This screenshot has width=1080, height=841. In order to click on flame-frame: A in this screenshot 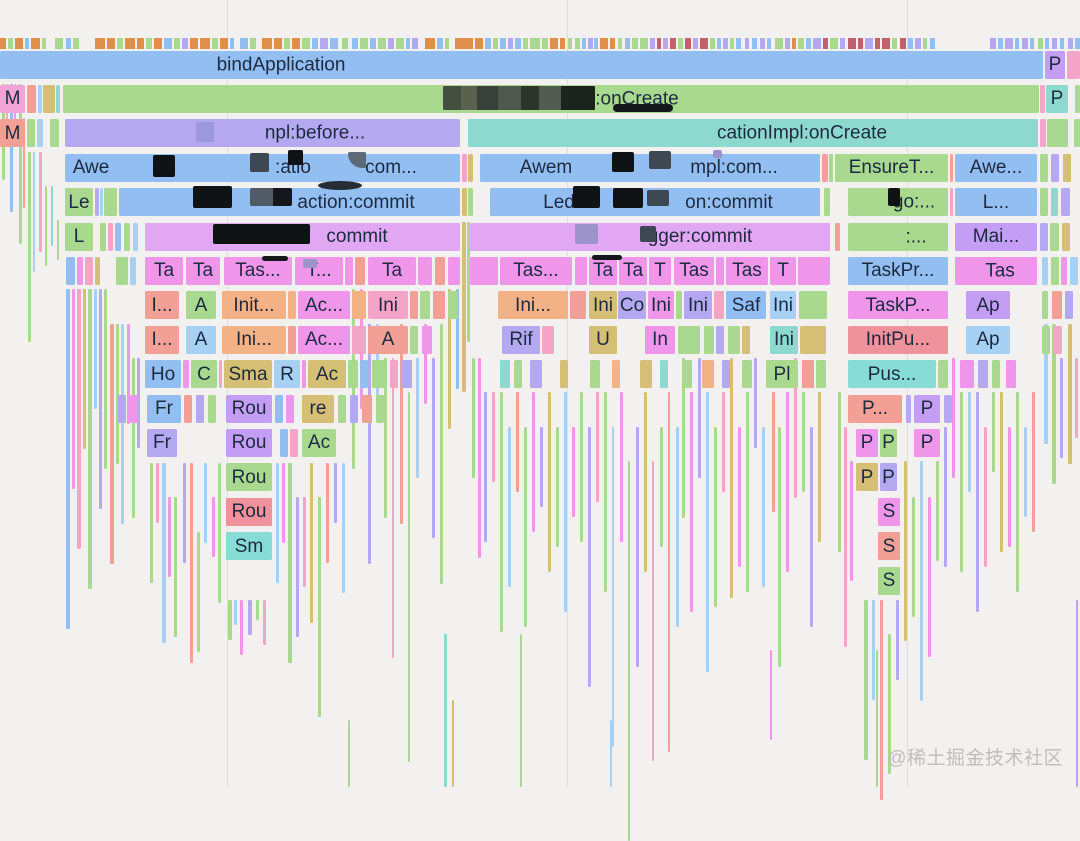, I will do `click(201, 305)`.